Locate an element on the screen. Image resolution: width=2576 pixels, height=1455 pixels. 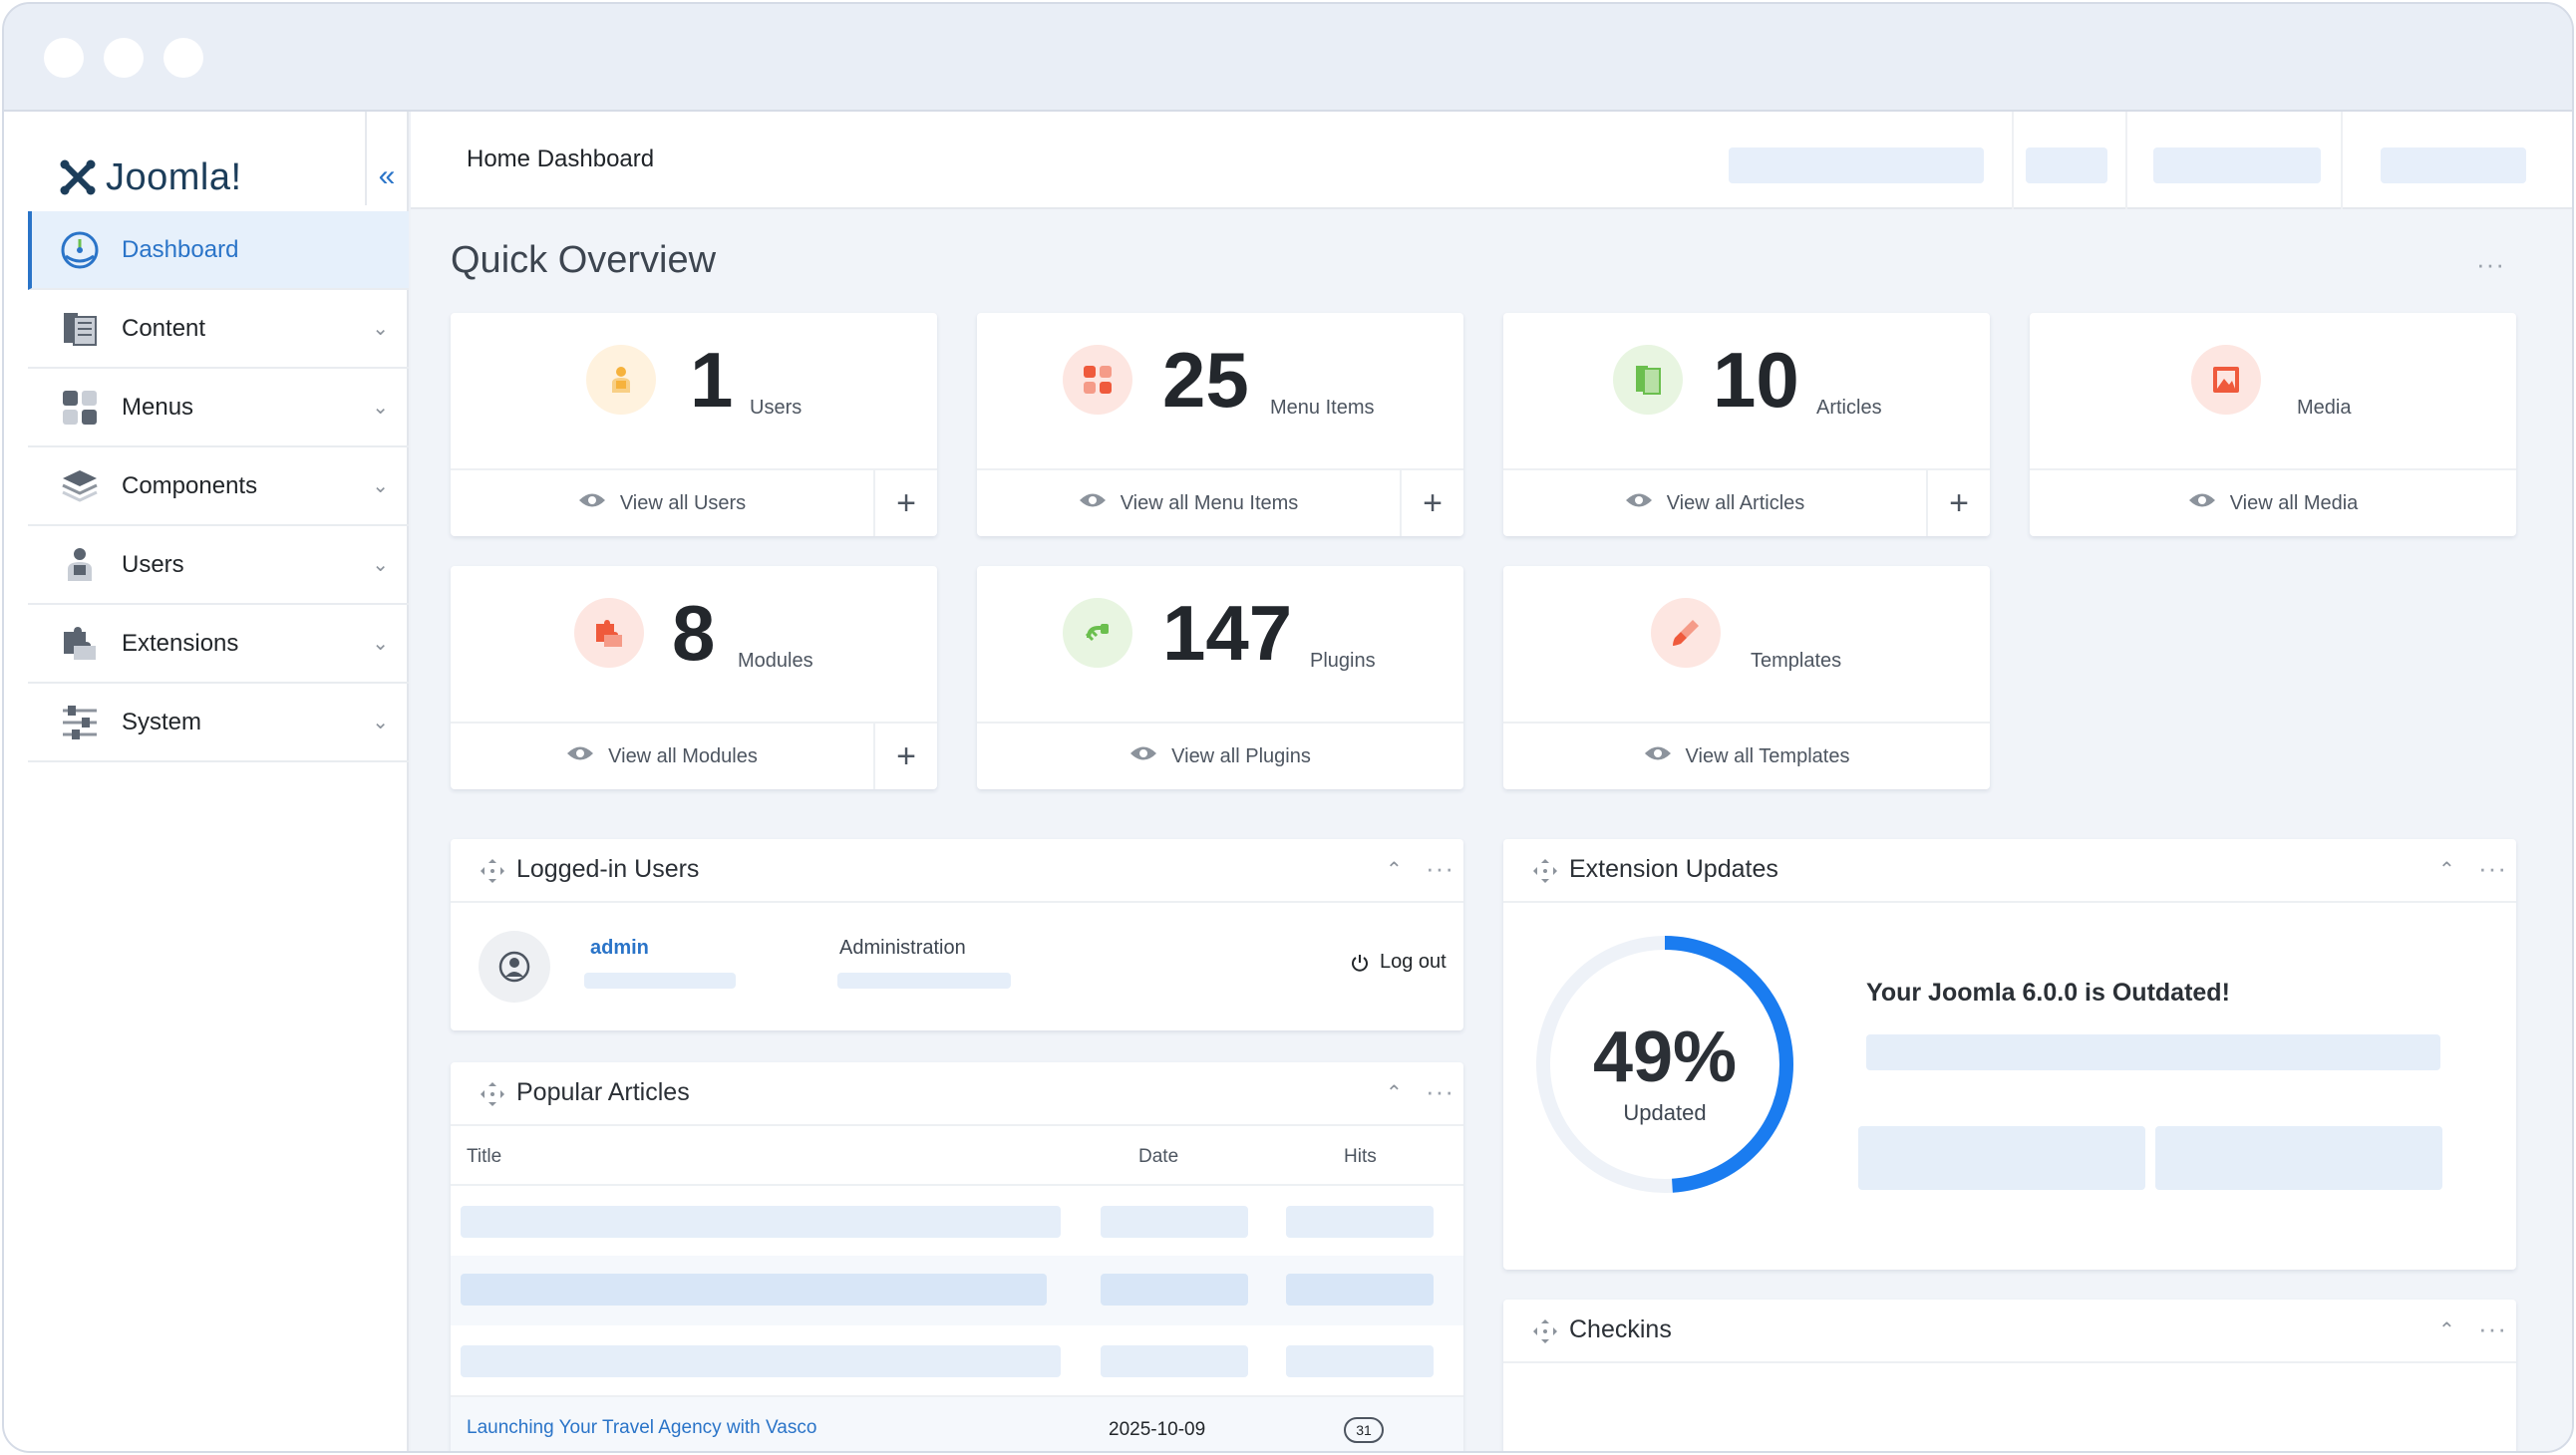
view-all-users-link: View all Users is located at coordinates (662, 503).